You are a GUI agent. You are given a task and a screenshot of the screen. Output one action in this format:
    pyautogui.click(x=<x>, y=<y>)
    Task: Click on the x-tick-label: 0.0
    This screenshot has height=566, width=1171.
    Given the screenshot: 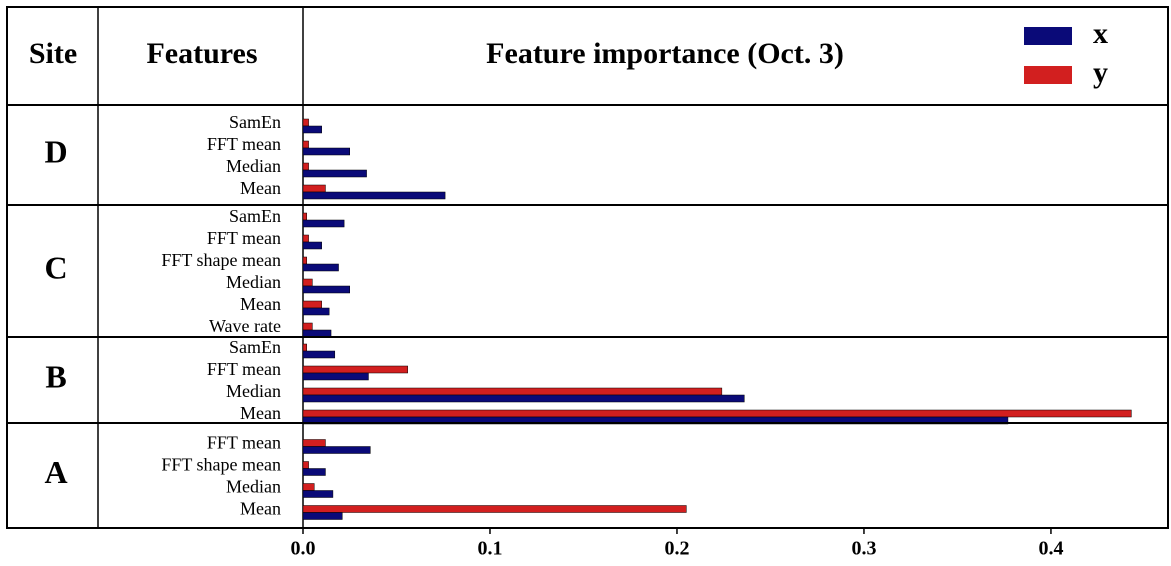 What is the action you would take?
    pyautogui.click(x=303, y=549)
    